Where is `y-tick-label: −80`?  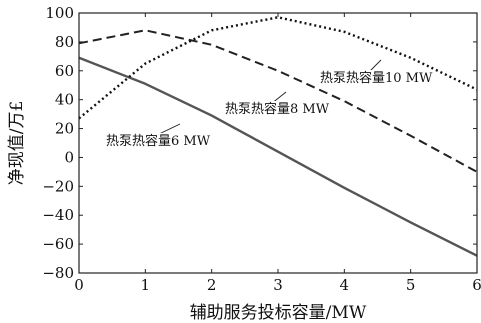
y-tick-label: −80 is located at coordinates (58, 273).